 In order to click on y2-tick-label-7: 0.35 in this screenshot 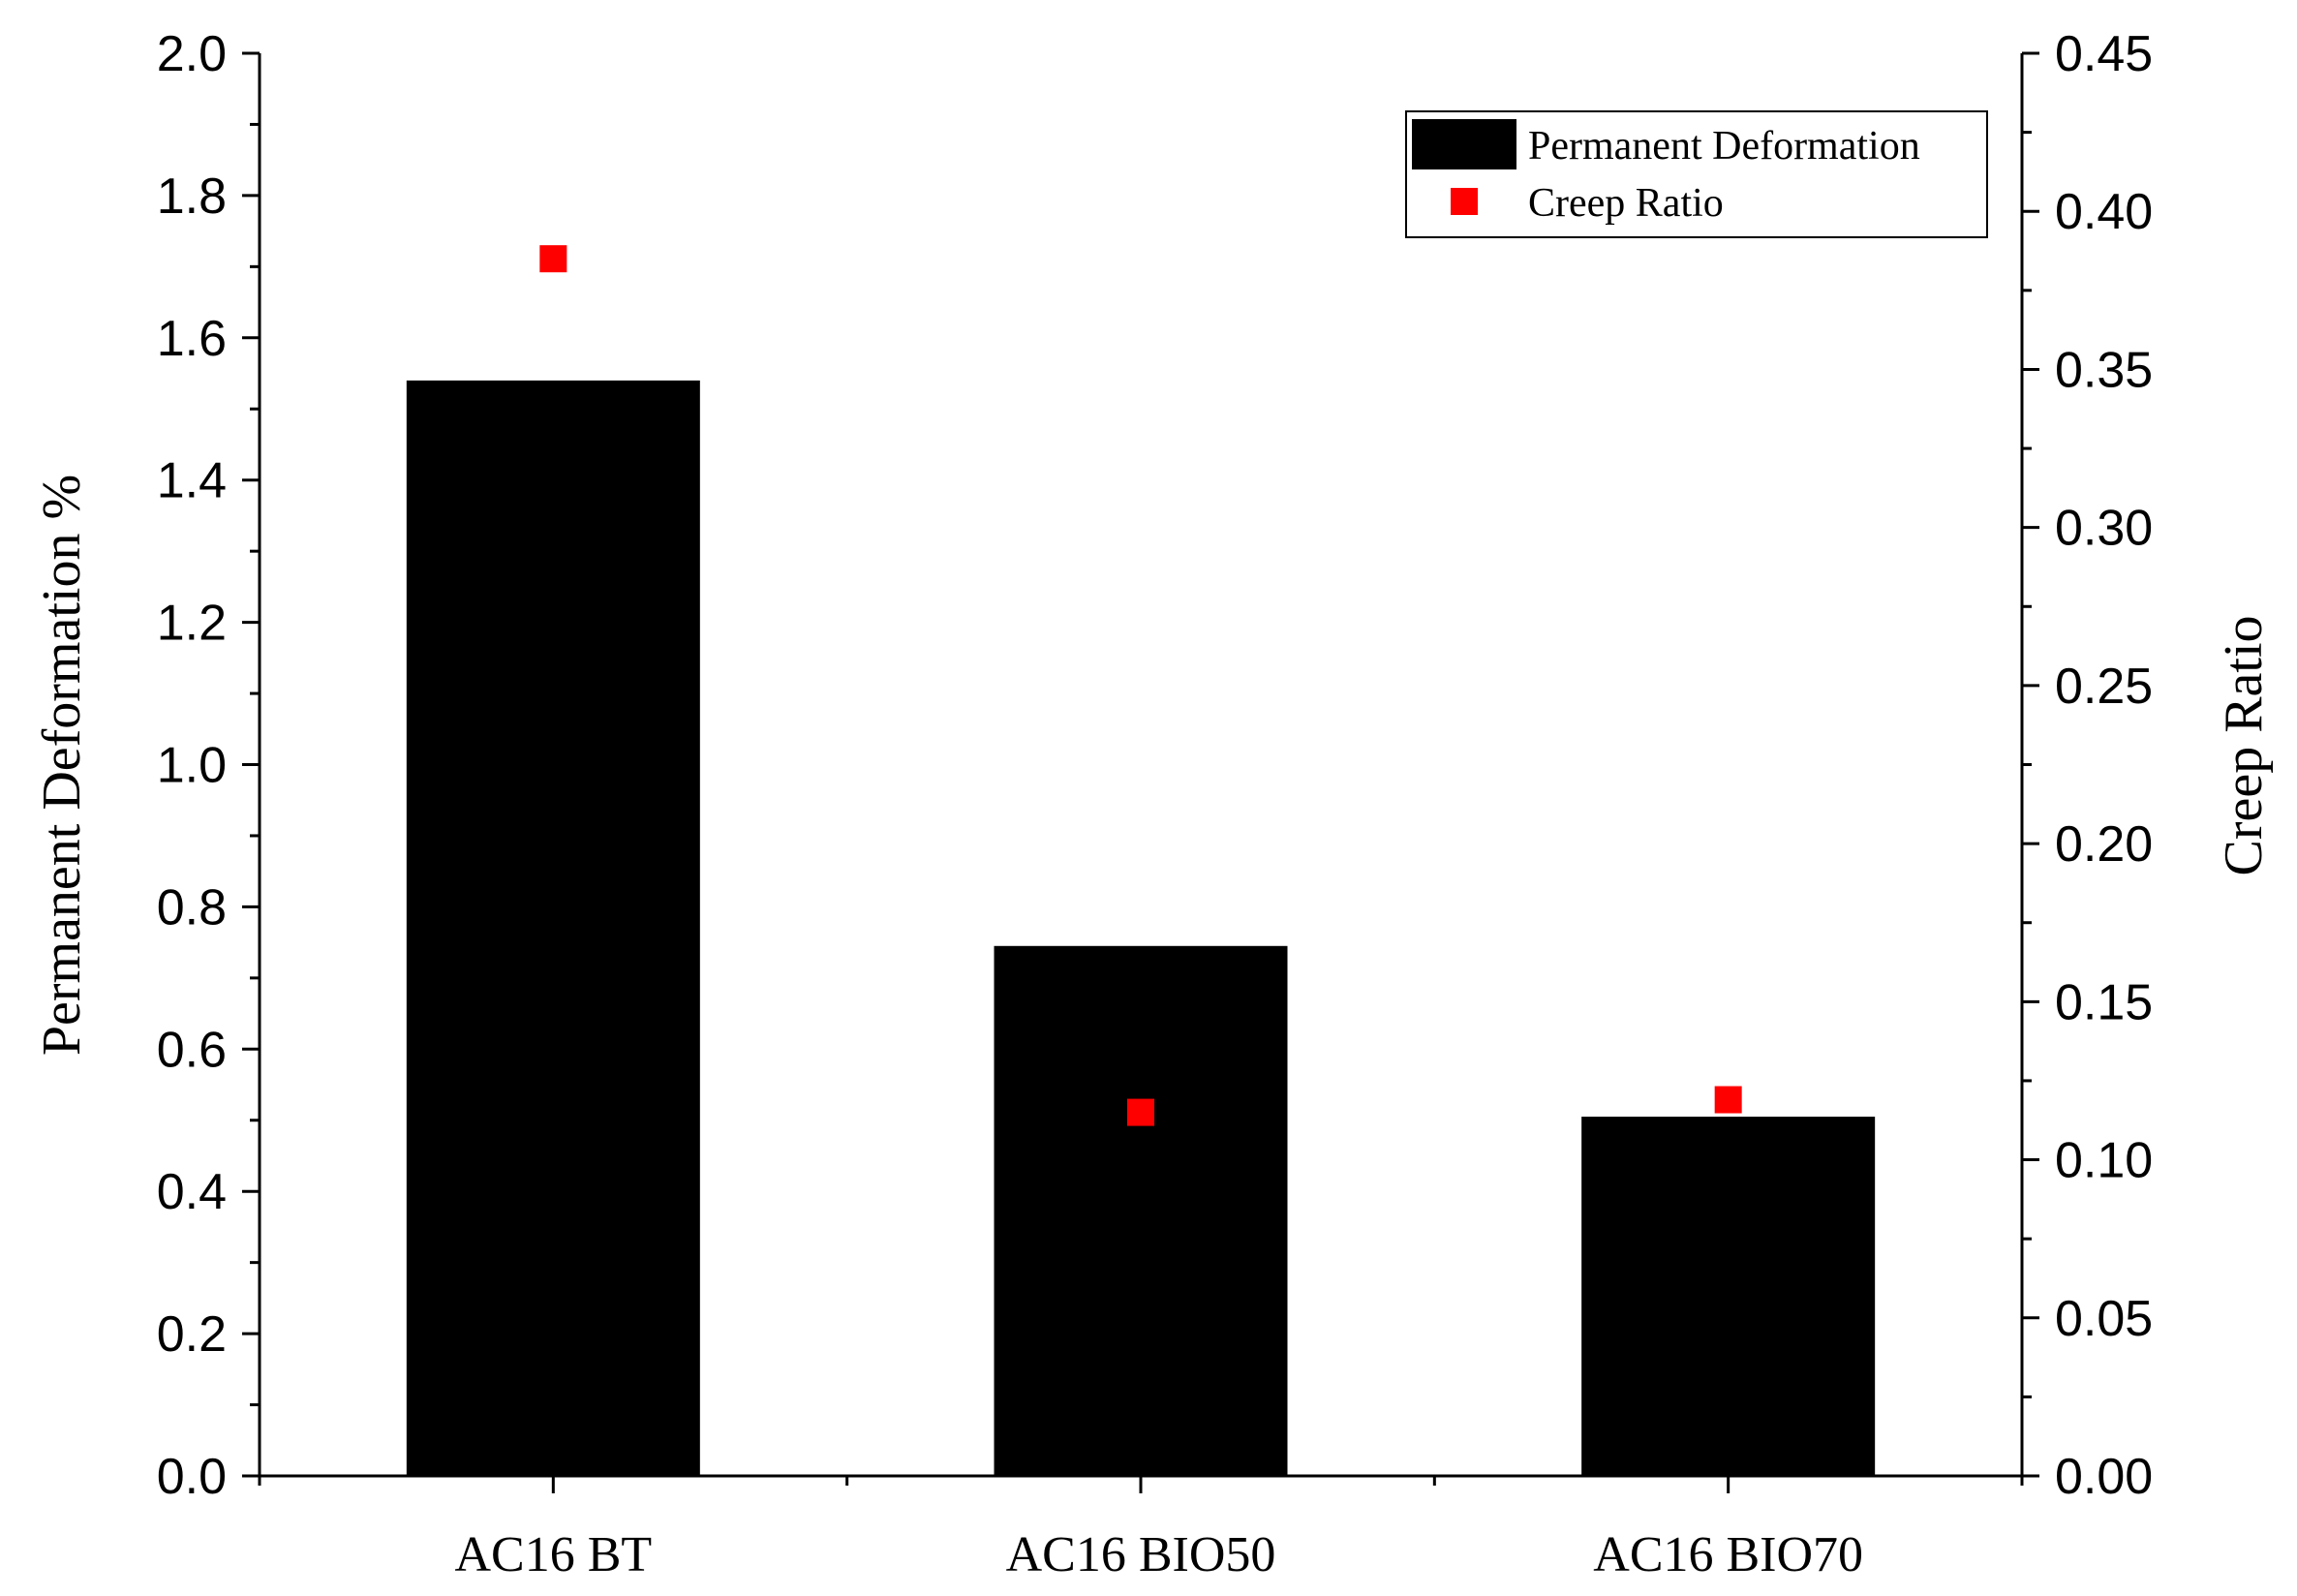, I will do `click(2104, 370)`.